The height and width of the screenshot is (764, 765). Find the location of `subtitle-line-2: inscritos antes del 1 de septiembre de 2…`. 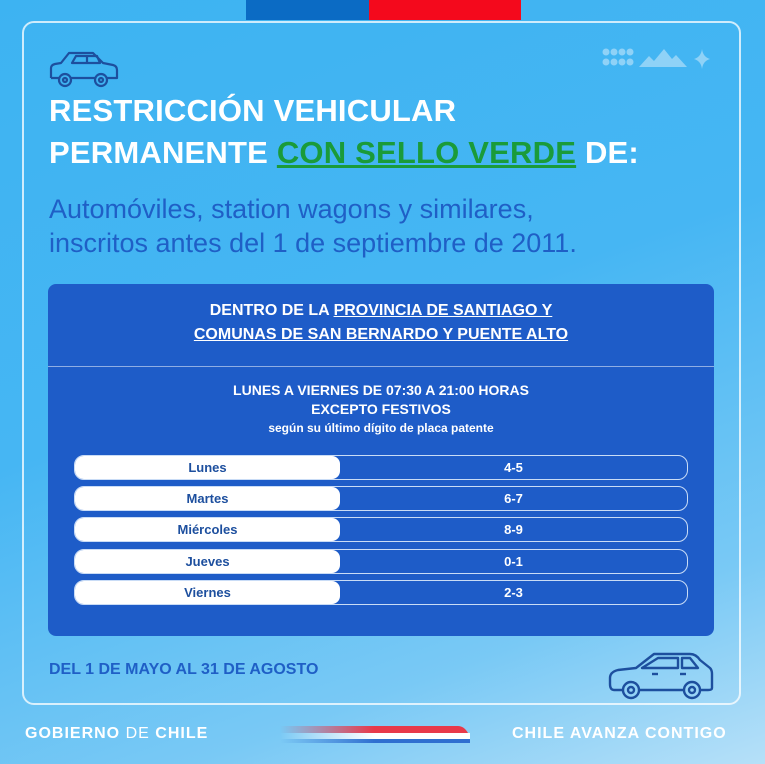

subtitle-line-2: inscritos antes del 1 de septiembre de 2… is located at coordinates (313, 243).